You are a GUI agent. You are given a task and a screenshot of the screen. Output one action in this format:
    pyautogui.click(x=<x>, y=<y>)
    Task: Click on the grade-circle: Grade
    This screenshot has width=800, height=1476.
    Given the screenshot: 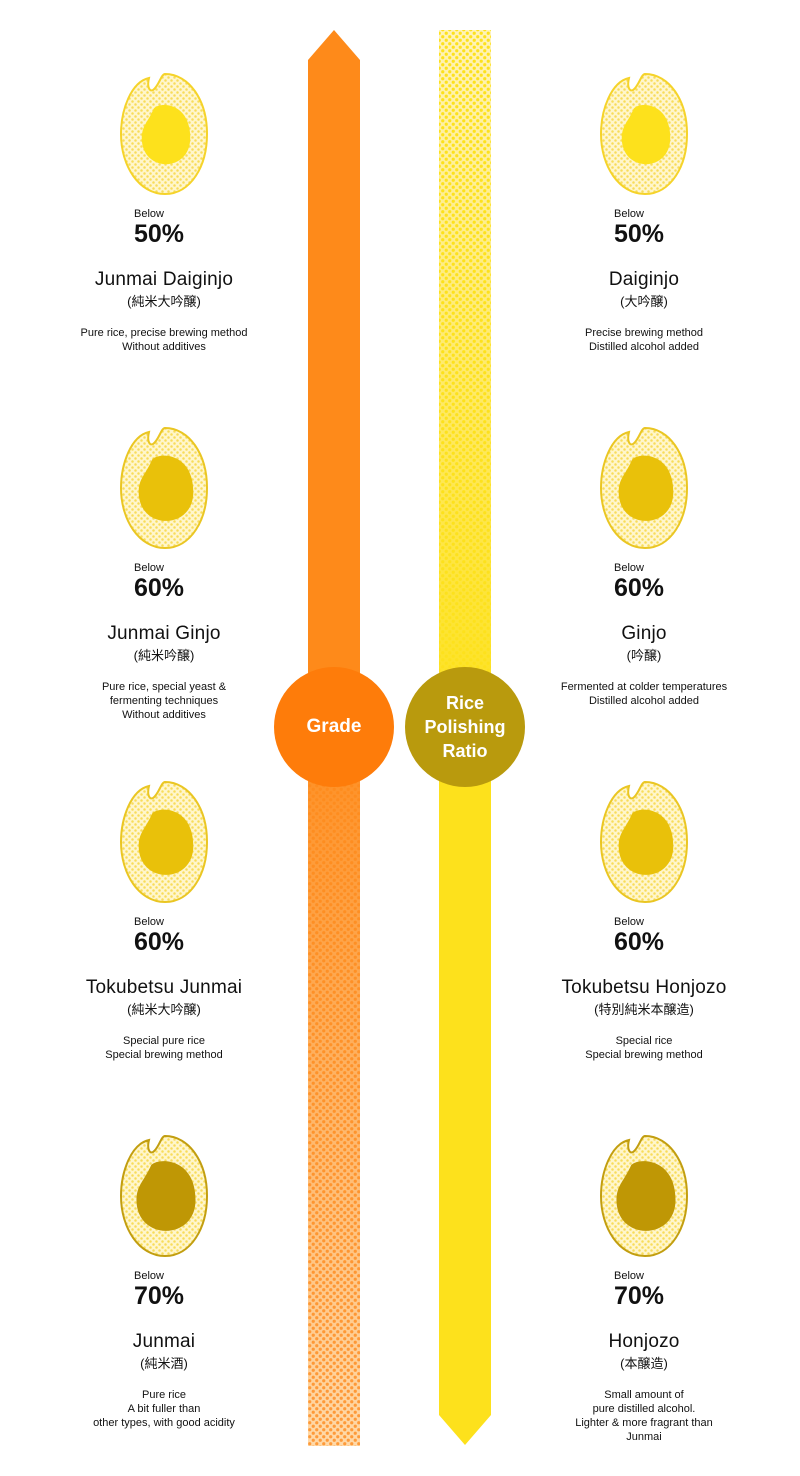 What is the action you would take?
    pyautogui.click(x=334, y=727)
    